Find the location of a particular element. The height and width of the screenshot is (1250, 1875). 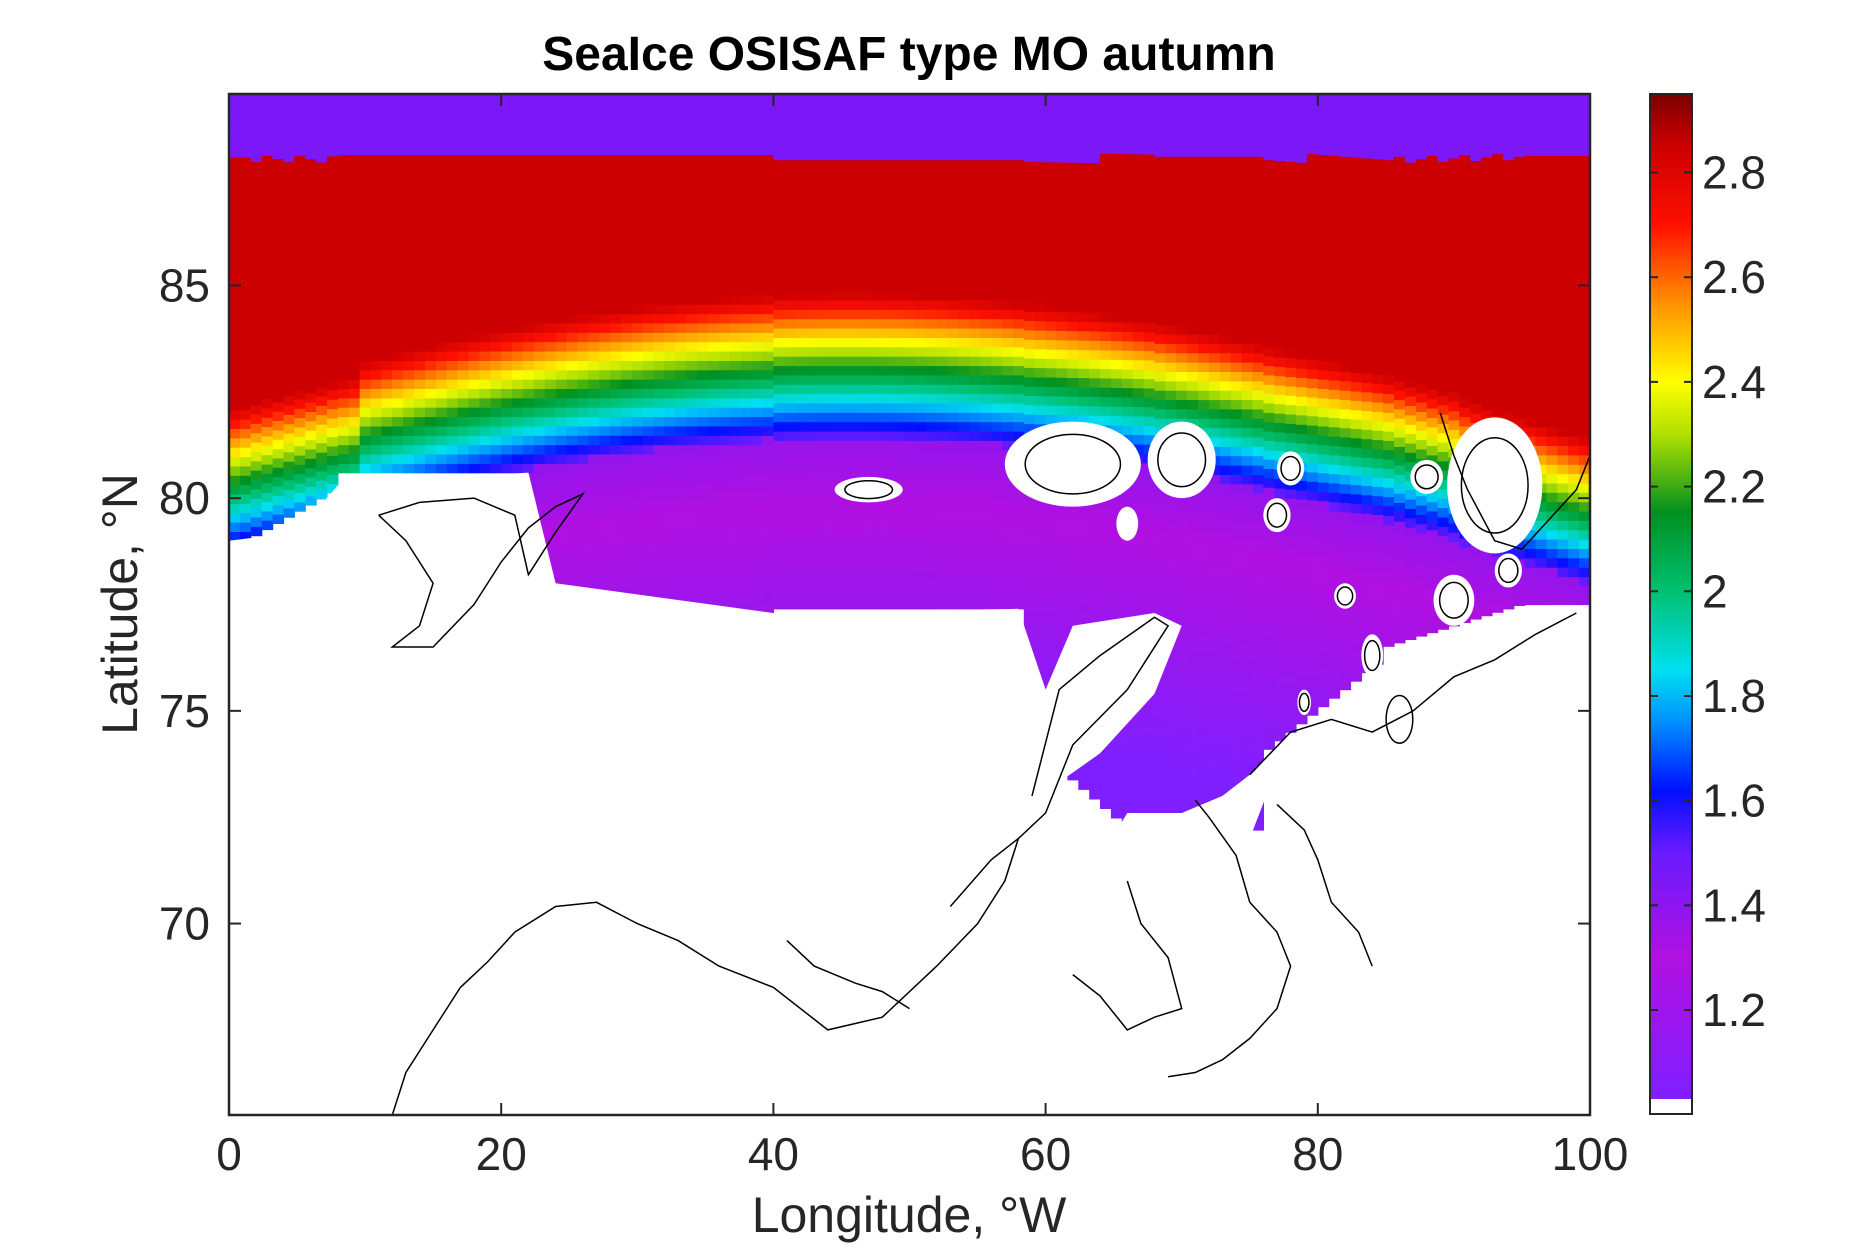

y-axis-label: Latitude, °N is located at coordinates (120, 604).